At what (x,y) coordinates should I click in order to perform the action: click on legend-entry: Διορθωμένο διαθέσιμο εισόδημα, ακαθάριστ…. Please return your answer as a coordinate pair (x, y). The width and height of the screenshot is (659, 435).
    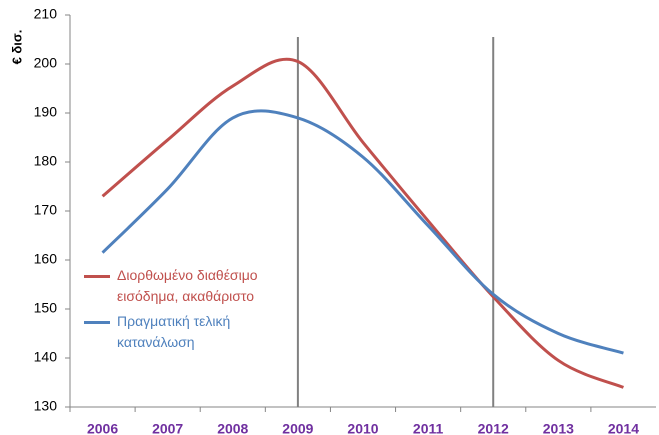
    Looking at the image, I should click on (184, 286).